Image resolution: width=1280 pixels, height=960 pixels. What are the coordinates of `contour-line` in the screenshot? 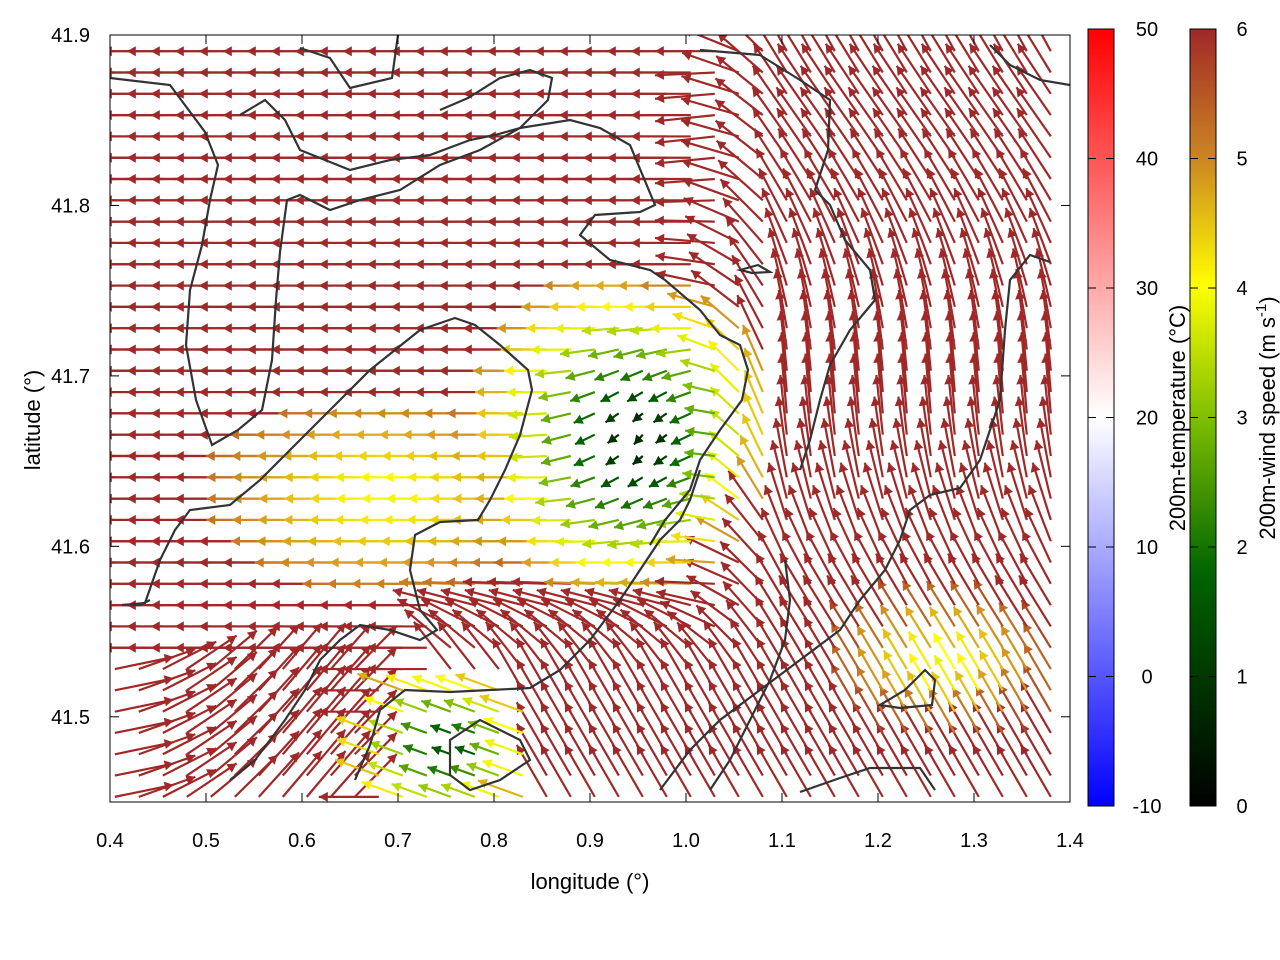 It's located at (349, 62).